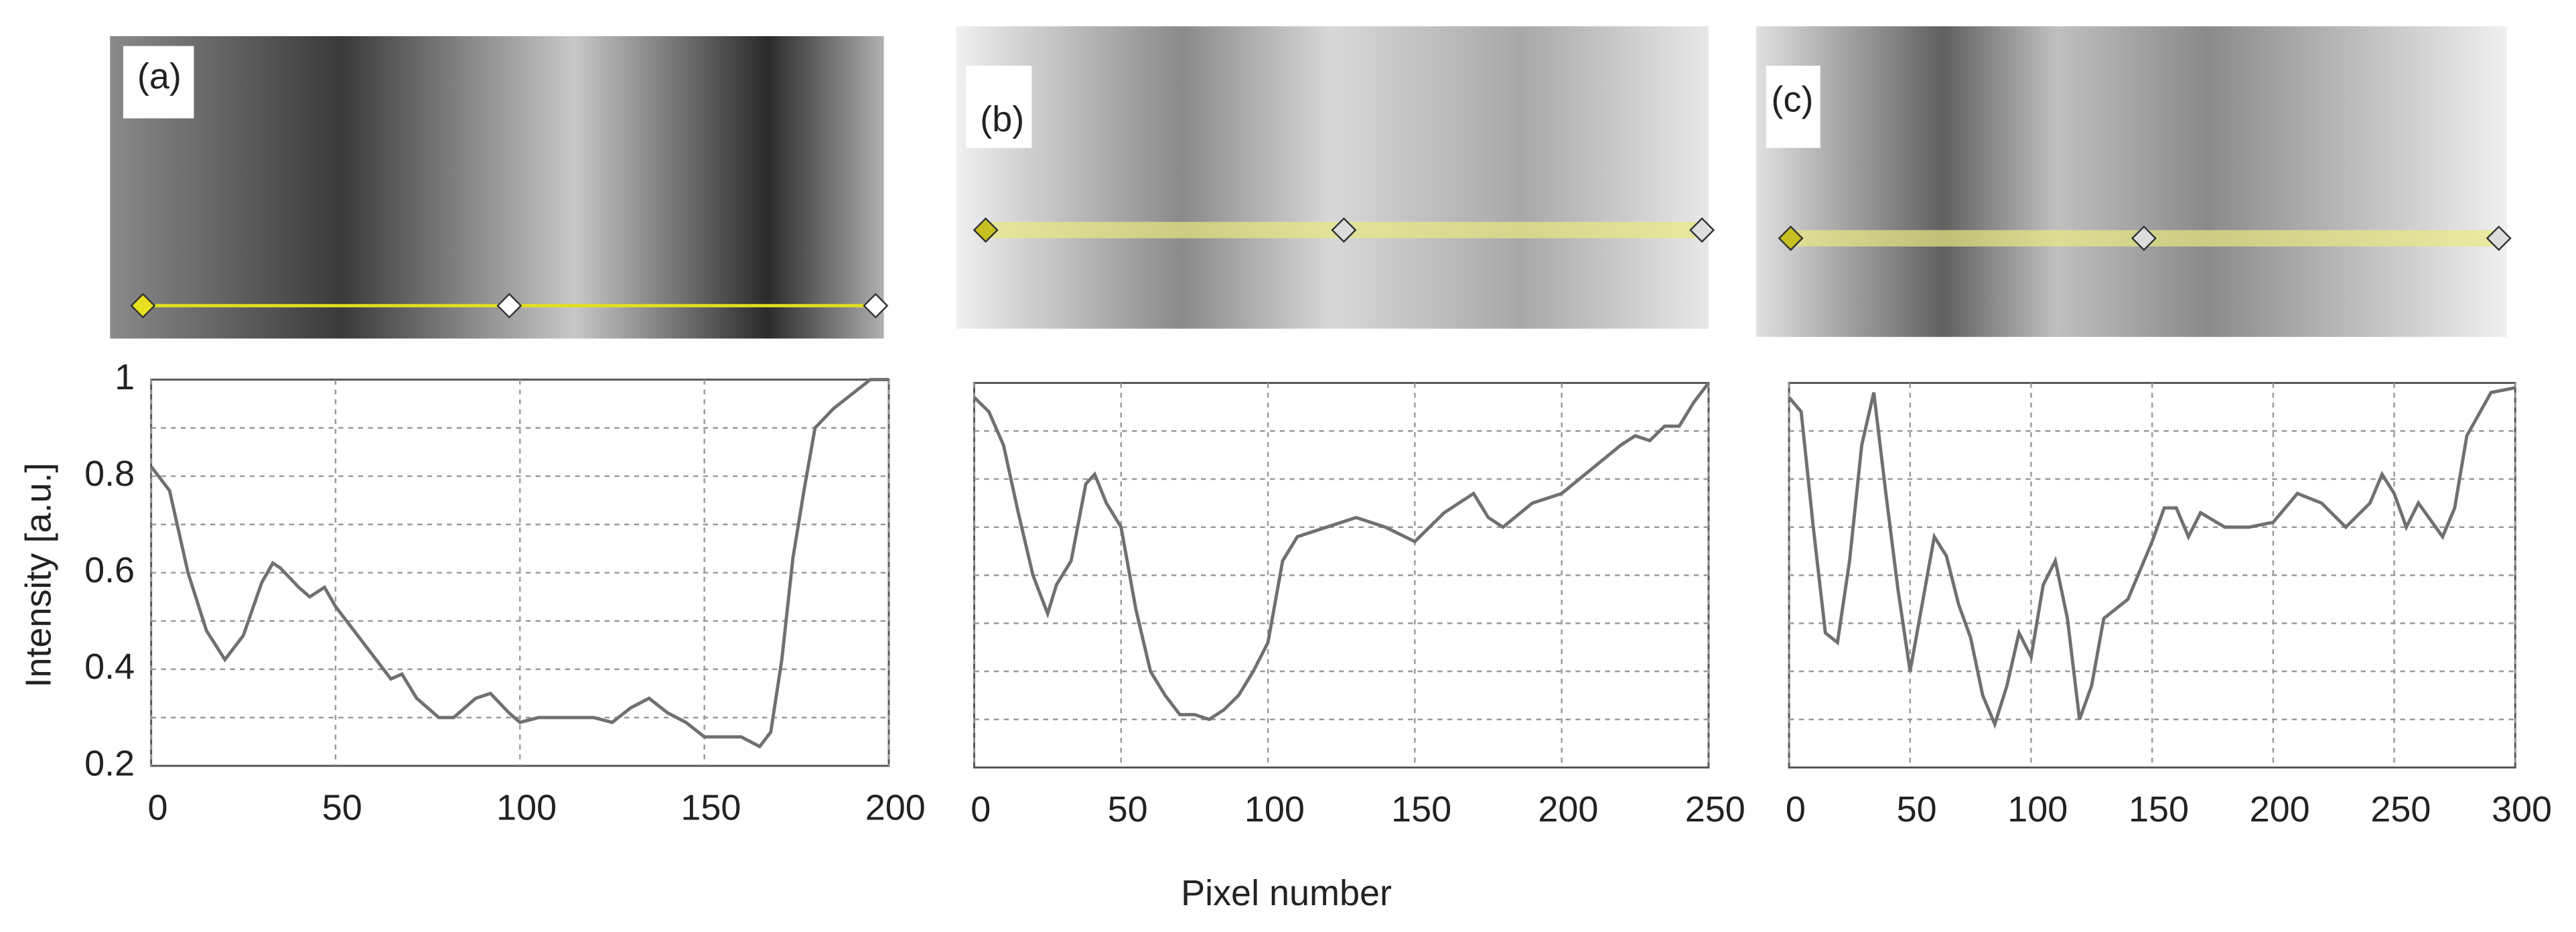  What do you see at coordinates (1335, 177) in the screenshot?
I see `photo-b` at bounding box center [1335, 177].